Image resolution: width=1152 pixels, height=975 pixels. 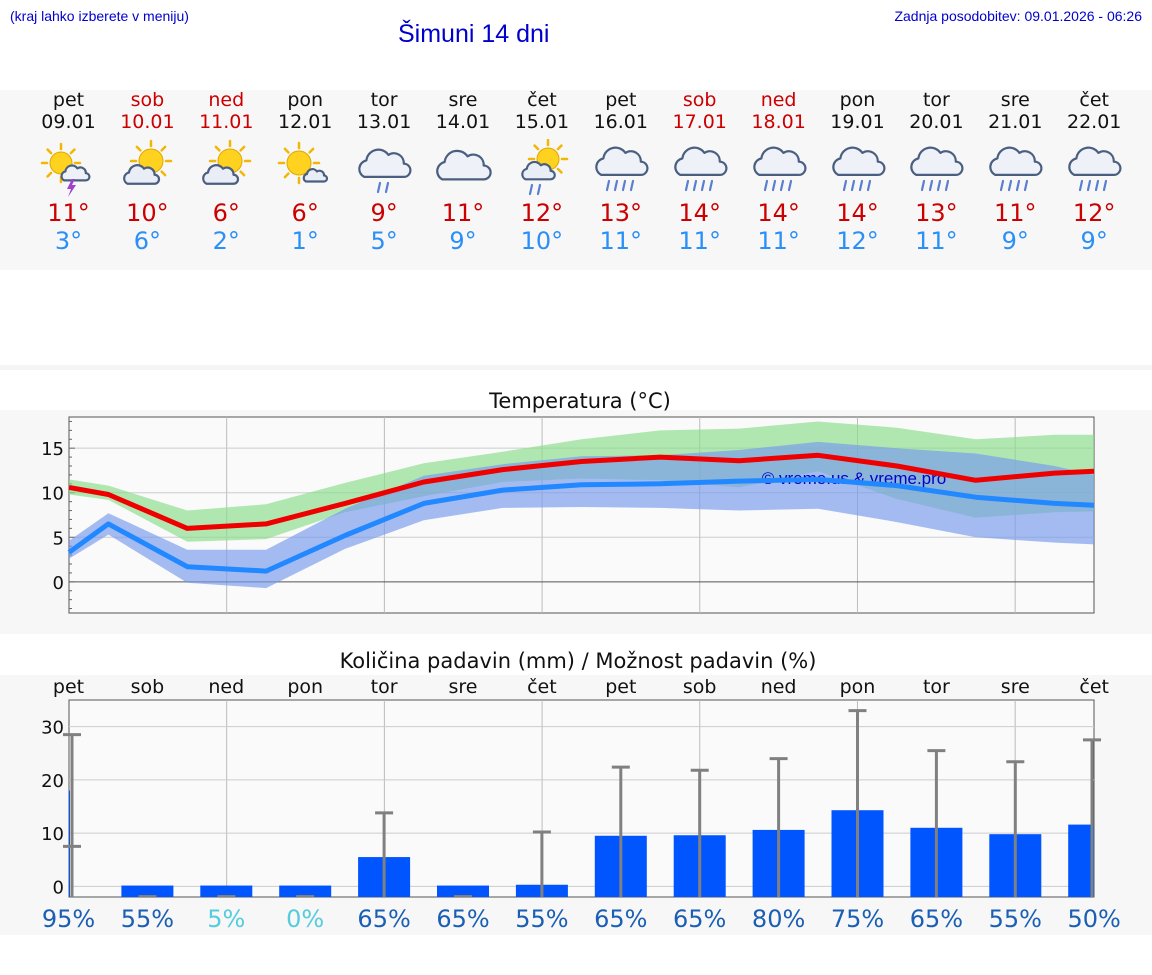 What do you see at coordinates (68, 122) in the screenshot?
I see `day-date: 09.01` at bounding box center [68, 122].